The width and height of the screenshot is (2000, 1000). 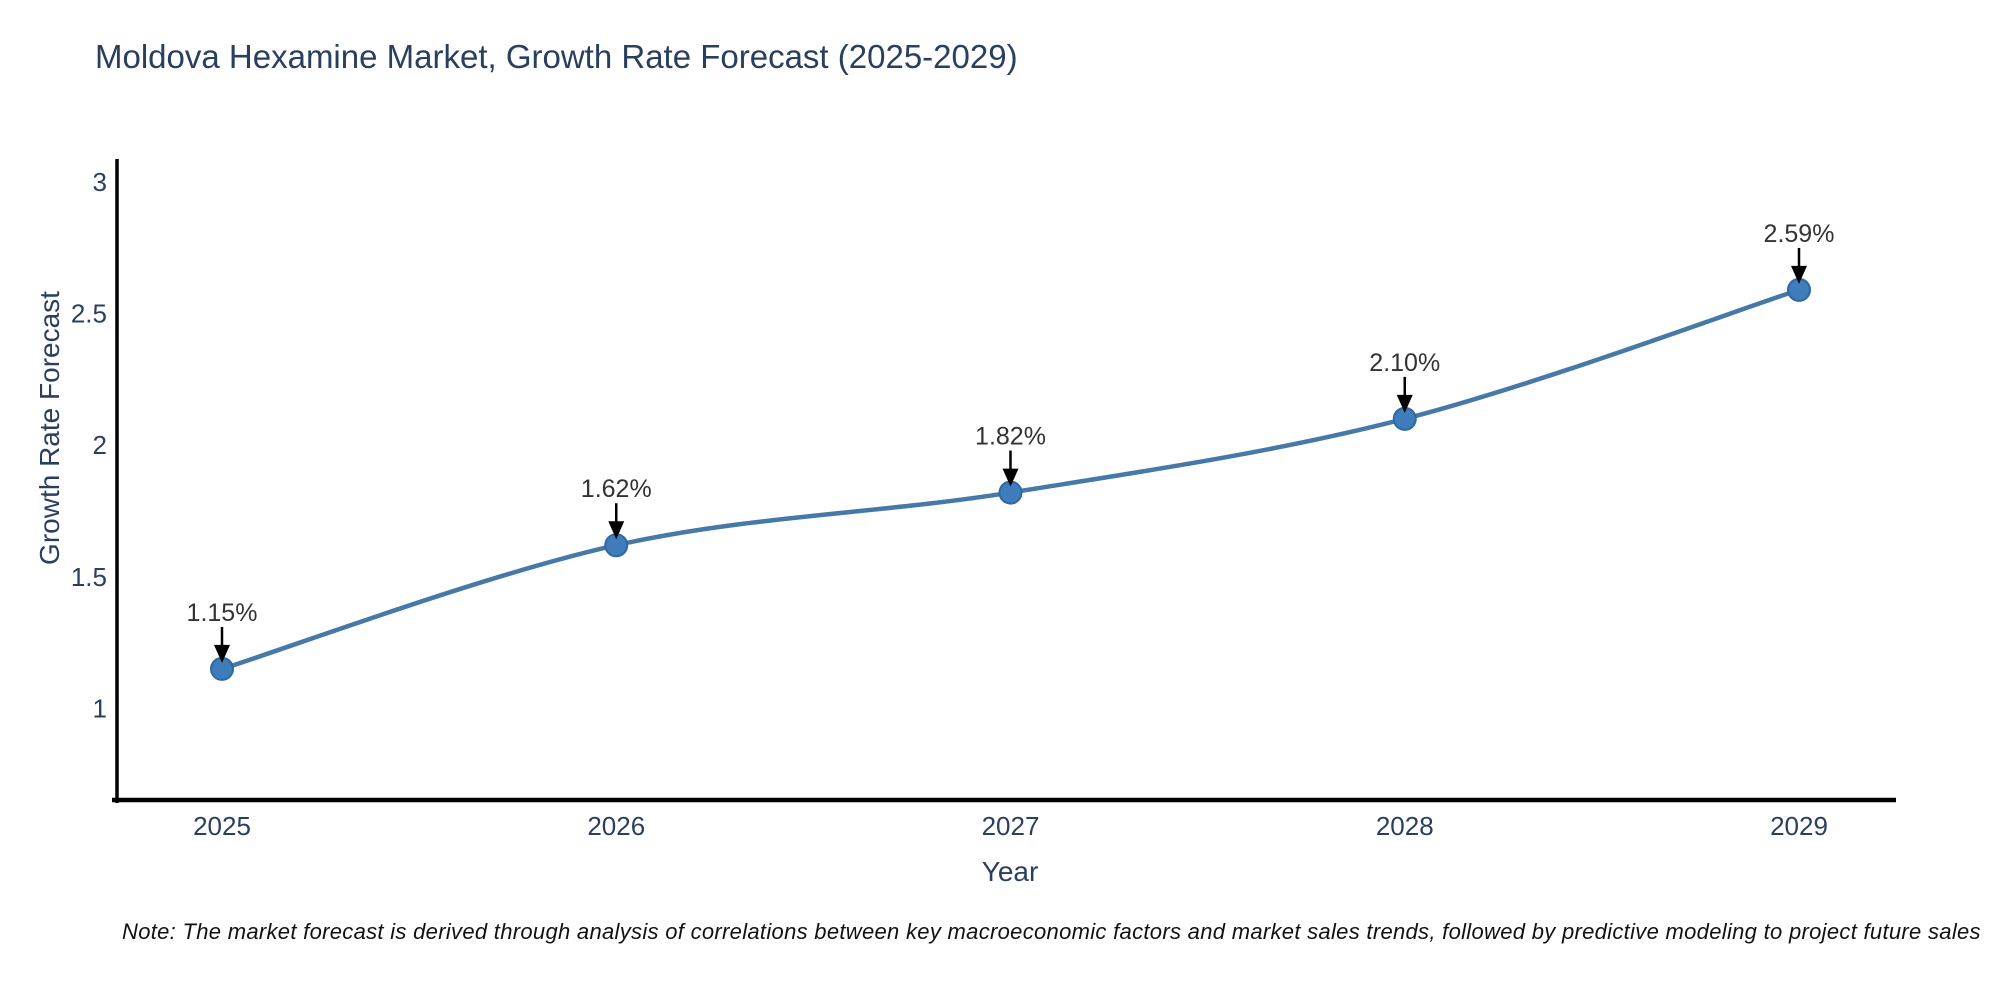 I want to click on y-tick-label: 3, so click(x=100, y=182).